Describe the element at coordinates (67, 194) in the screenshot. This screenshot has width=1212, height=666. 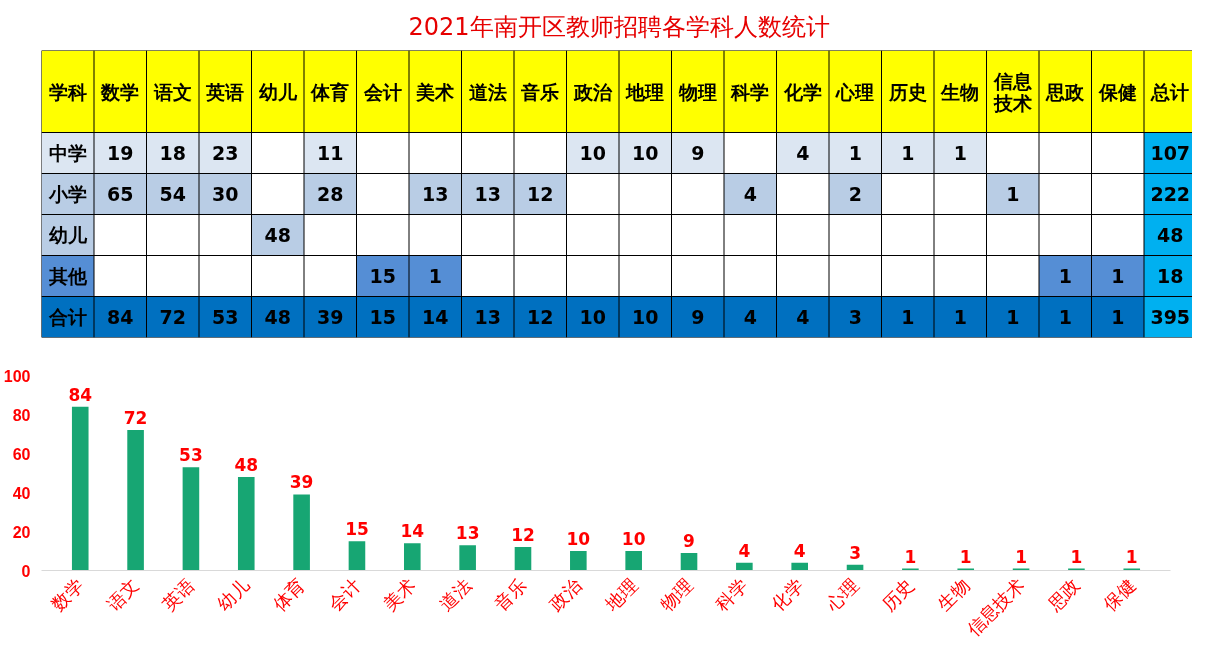
I see `y-tick-label: 小学` at that location.